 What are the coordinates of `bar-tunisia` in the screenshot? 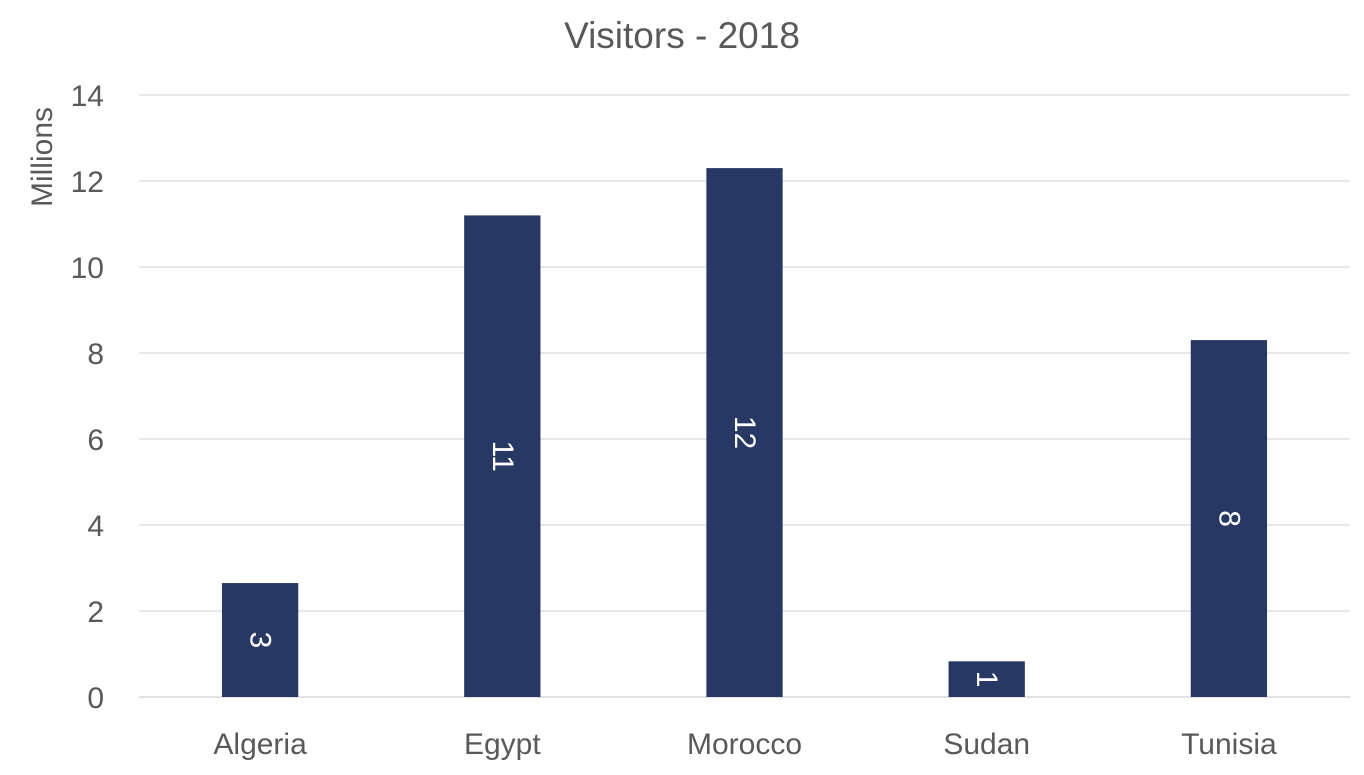 It's located at (1229, 518).